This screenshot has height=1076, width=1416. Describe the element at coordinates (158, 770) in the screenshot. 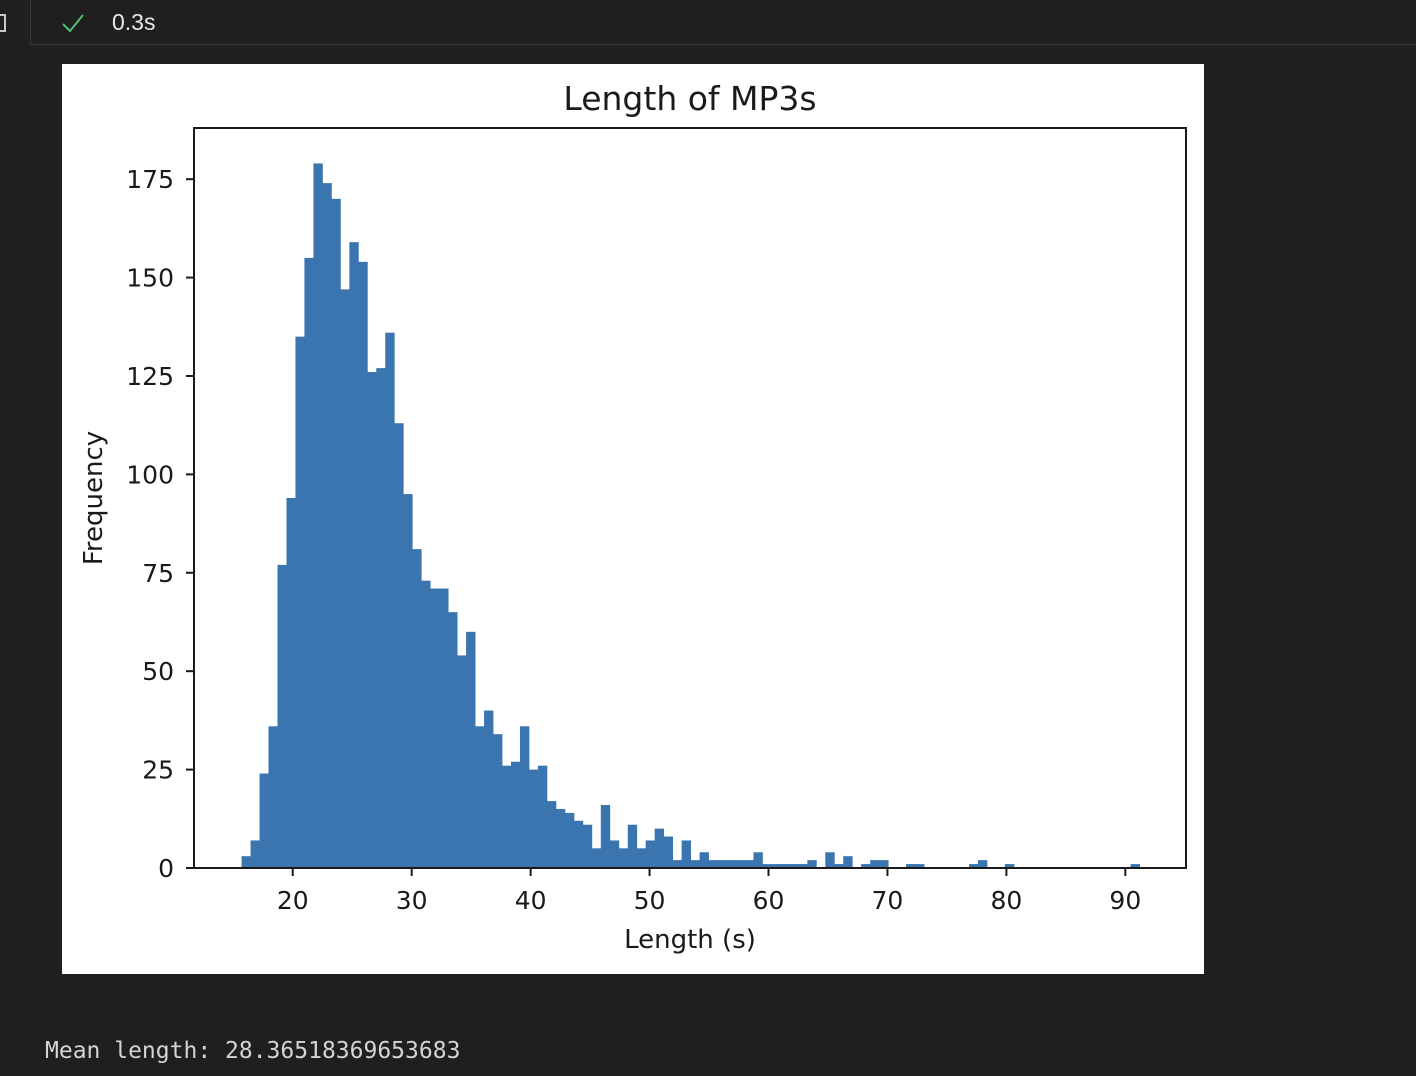

I see `y-tick-label: 25` at that location.